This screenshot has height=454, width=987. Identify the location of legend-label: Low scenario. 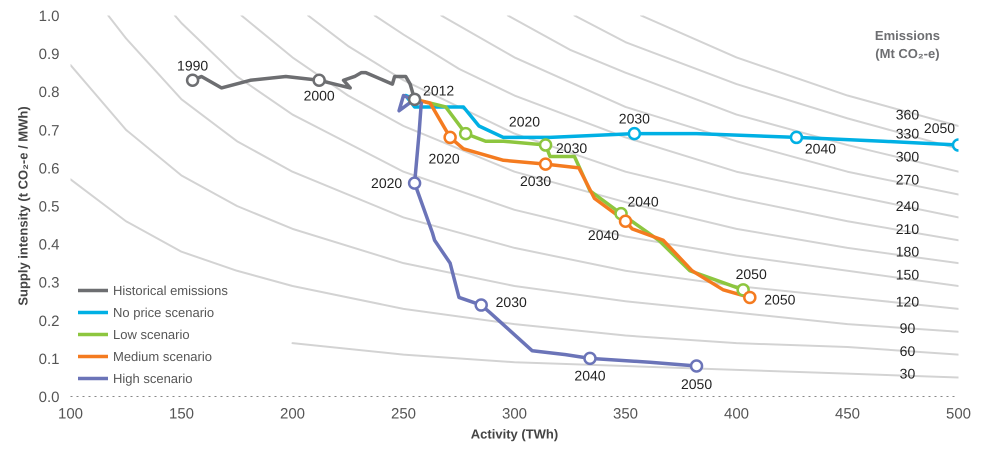
(151, 334).